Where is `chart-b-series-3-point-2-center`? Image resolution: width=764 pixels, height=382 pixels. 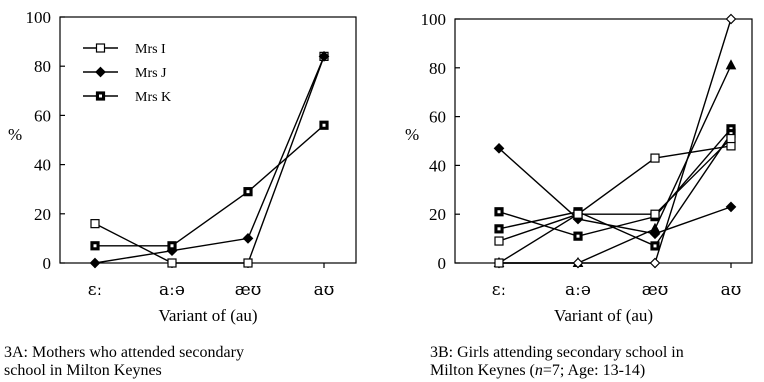
chart-b-series-3-point-2-center is located at coordinates (655, 246).